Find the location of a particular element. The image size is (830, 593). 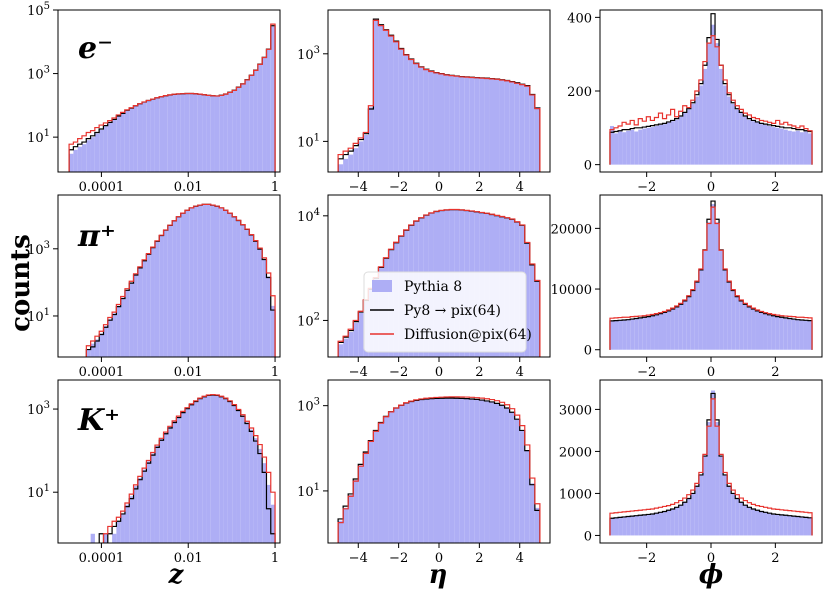

y-tick-label-pi-phi-2: 20000 is located at coordinates (571, 229).